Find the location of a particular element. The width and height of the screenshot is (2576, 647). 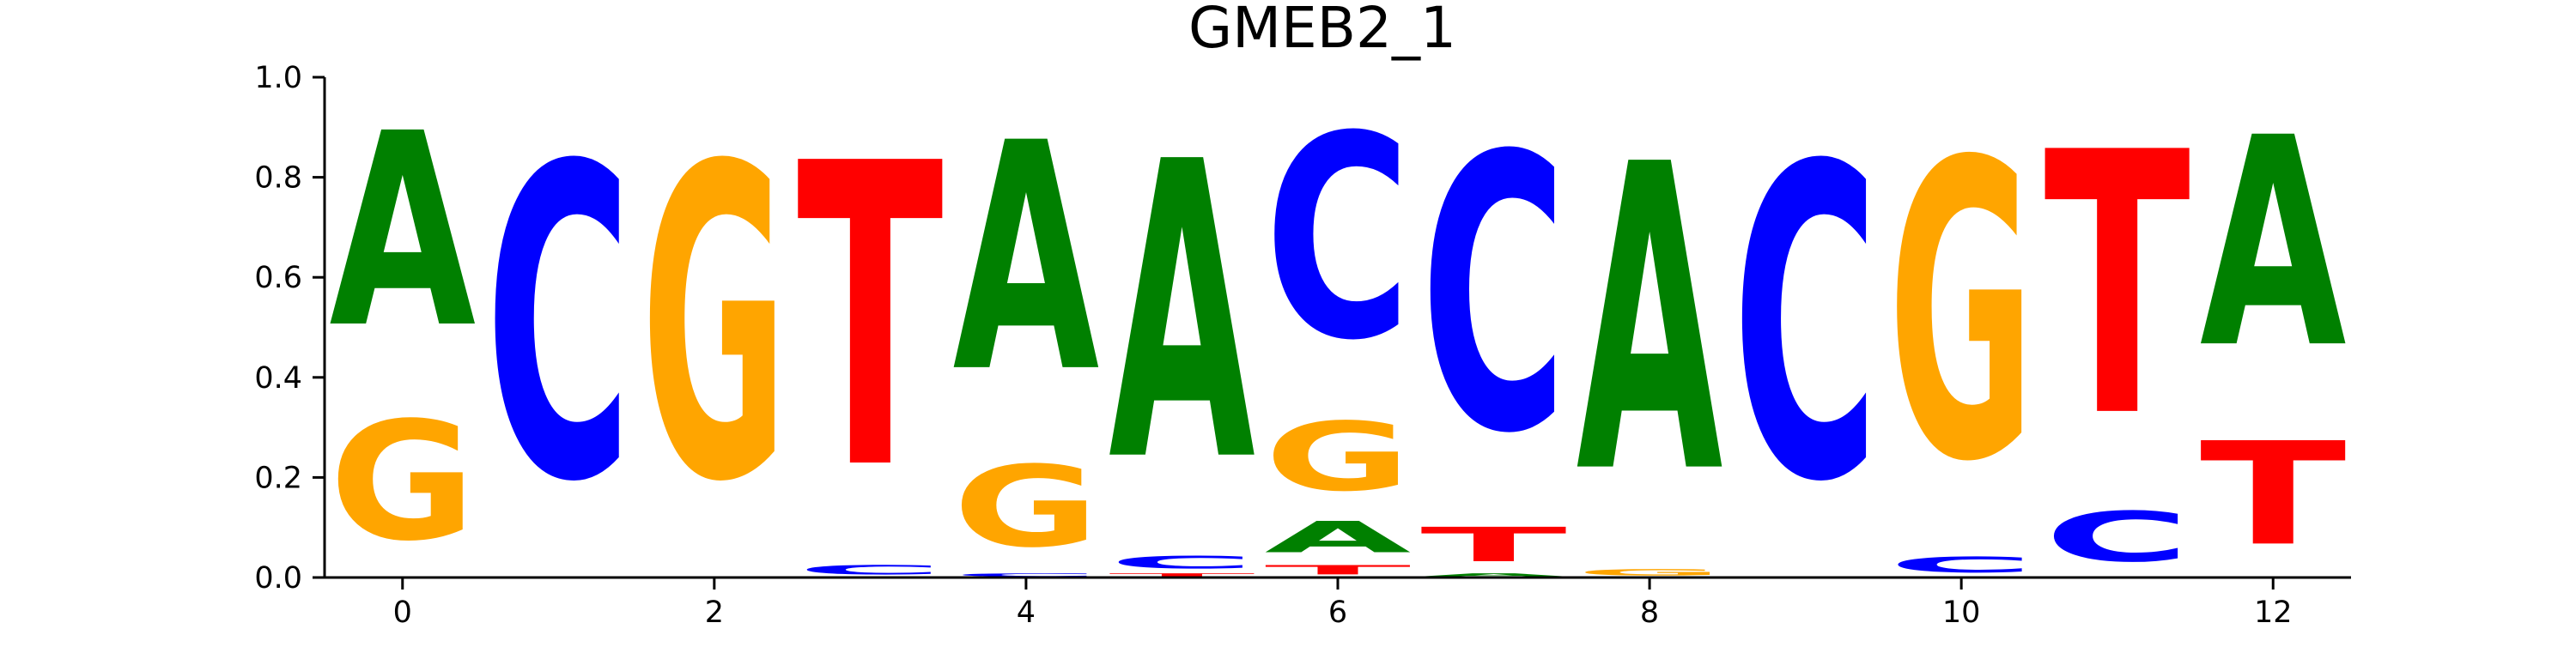

x-tick-label: 4 is located at coordinates (1027, 613).